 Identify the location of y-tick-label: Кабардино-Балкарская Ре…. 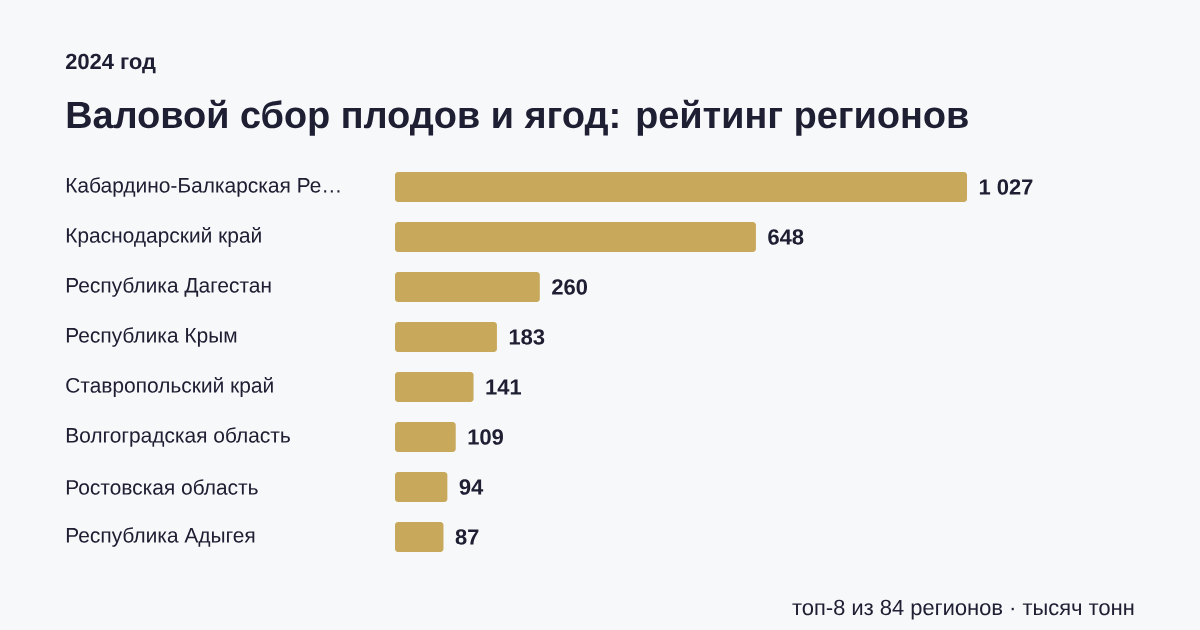
(203, 187).